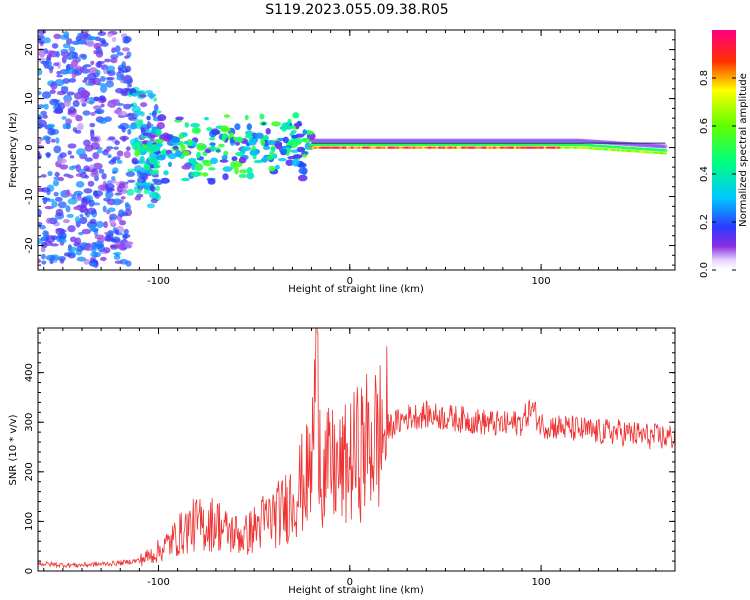 The image size is (750, 600). I want to click on y-tick-label: 20, so click(29, 49).